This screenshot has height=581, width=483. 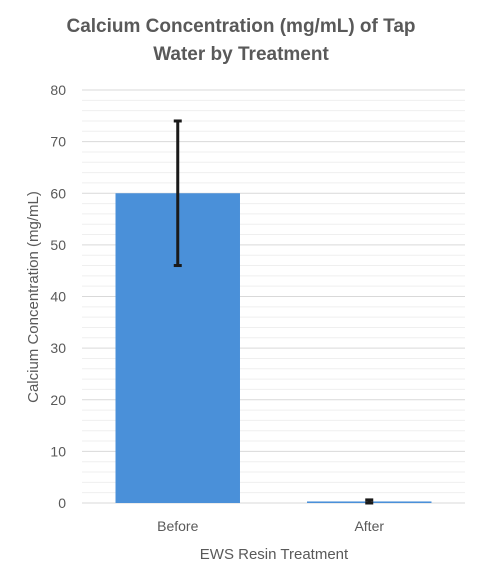 What do you see at coordinates (58, 90) in the screenshot?
I see `y-tick-label: 80` at bounding box center [58, 90].